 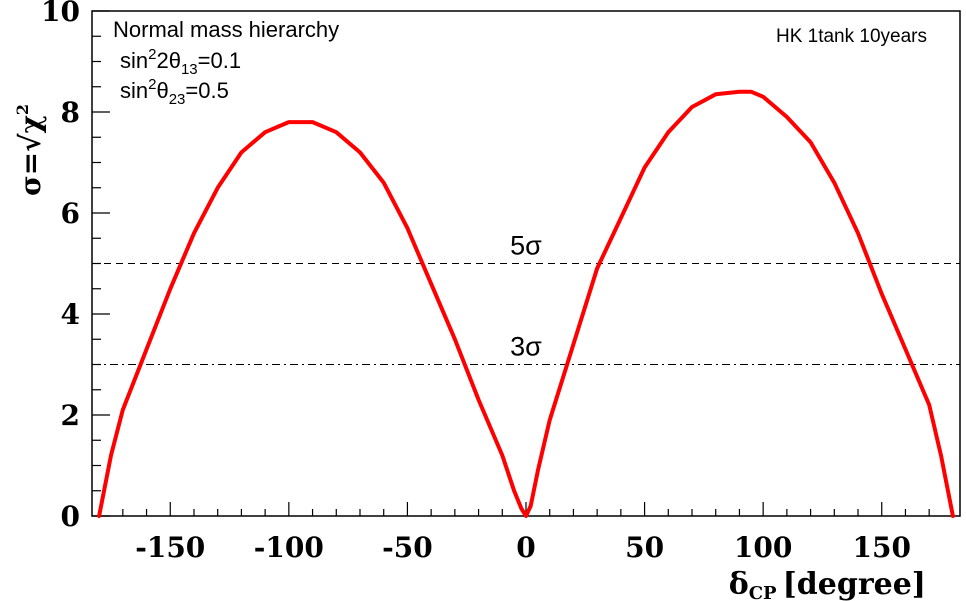 I want to click on legend-line-2-mid: 2θ, so click(x=168, y=60).